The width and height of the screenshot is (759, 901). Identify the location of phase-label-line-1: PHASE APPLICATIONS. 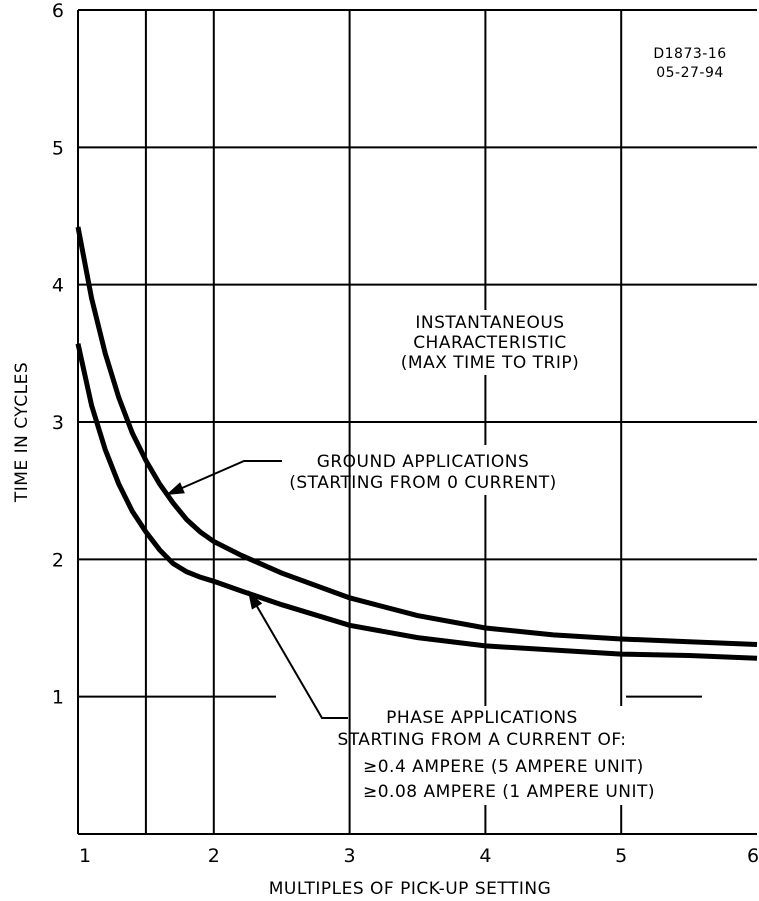
(482, 718).